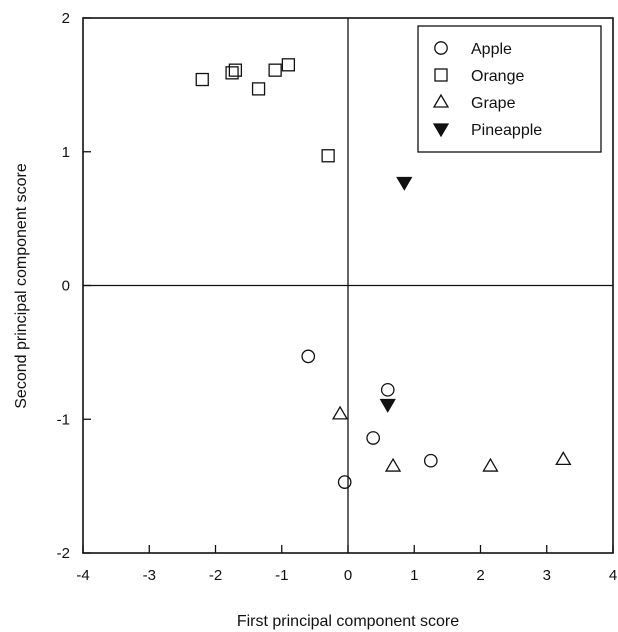 The image size is (618, 632). Describe the element at coordinates (63, 419) in the screenshot. I see `y-tick-label: -1` at that location.